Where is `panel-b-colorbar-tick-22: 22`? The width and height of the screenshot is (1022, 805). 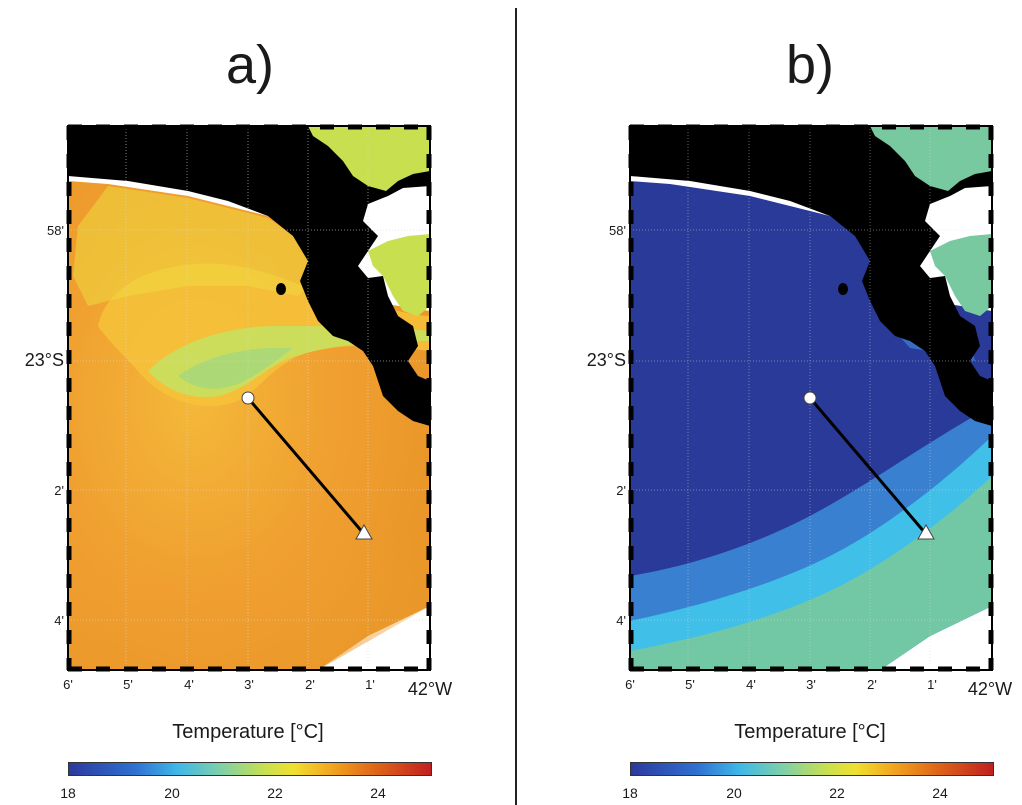 panel-b-colorbar-tick-22: 22 is located at coordinates (837, 793).